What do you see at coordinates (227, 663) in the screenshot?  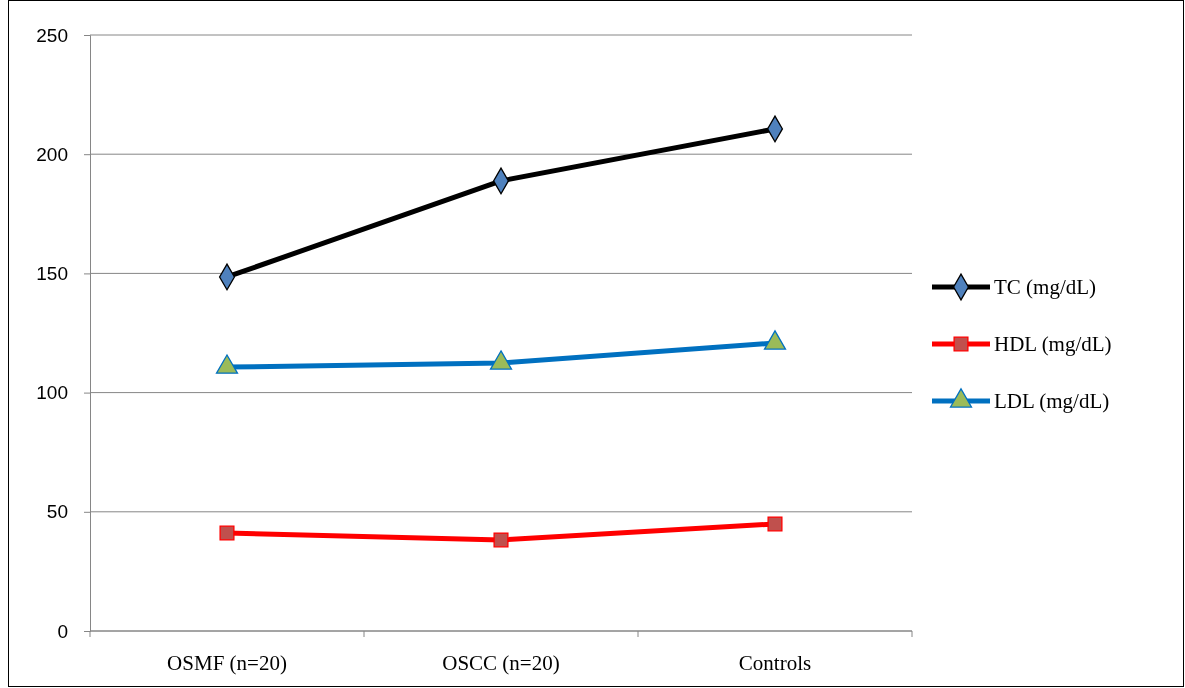 I see `x-tick-label: OSMF (n=20)` at bounding box center [227, 663].